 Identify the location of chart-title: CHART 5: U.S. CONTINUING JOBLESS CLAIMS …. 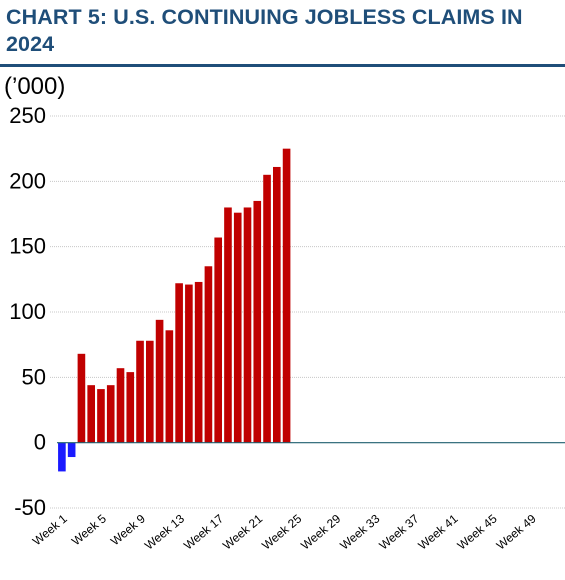
(264, 30).